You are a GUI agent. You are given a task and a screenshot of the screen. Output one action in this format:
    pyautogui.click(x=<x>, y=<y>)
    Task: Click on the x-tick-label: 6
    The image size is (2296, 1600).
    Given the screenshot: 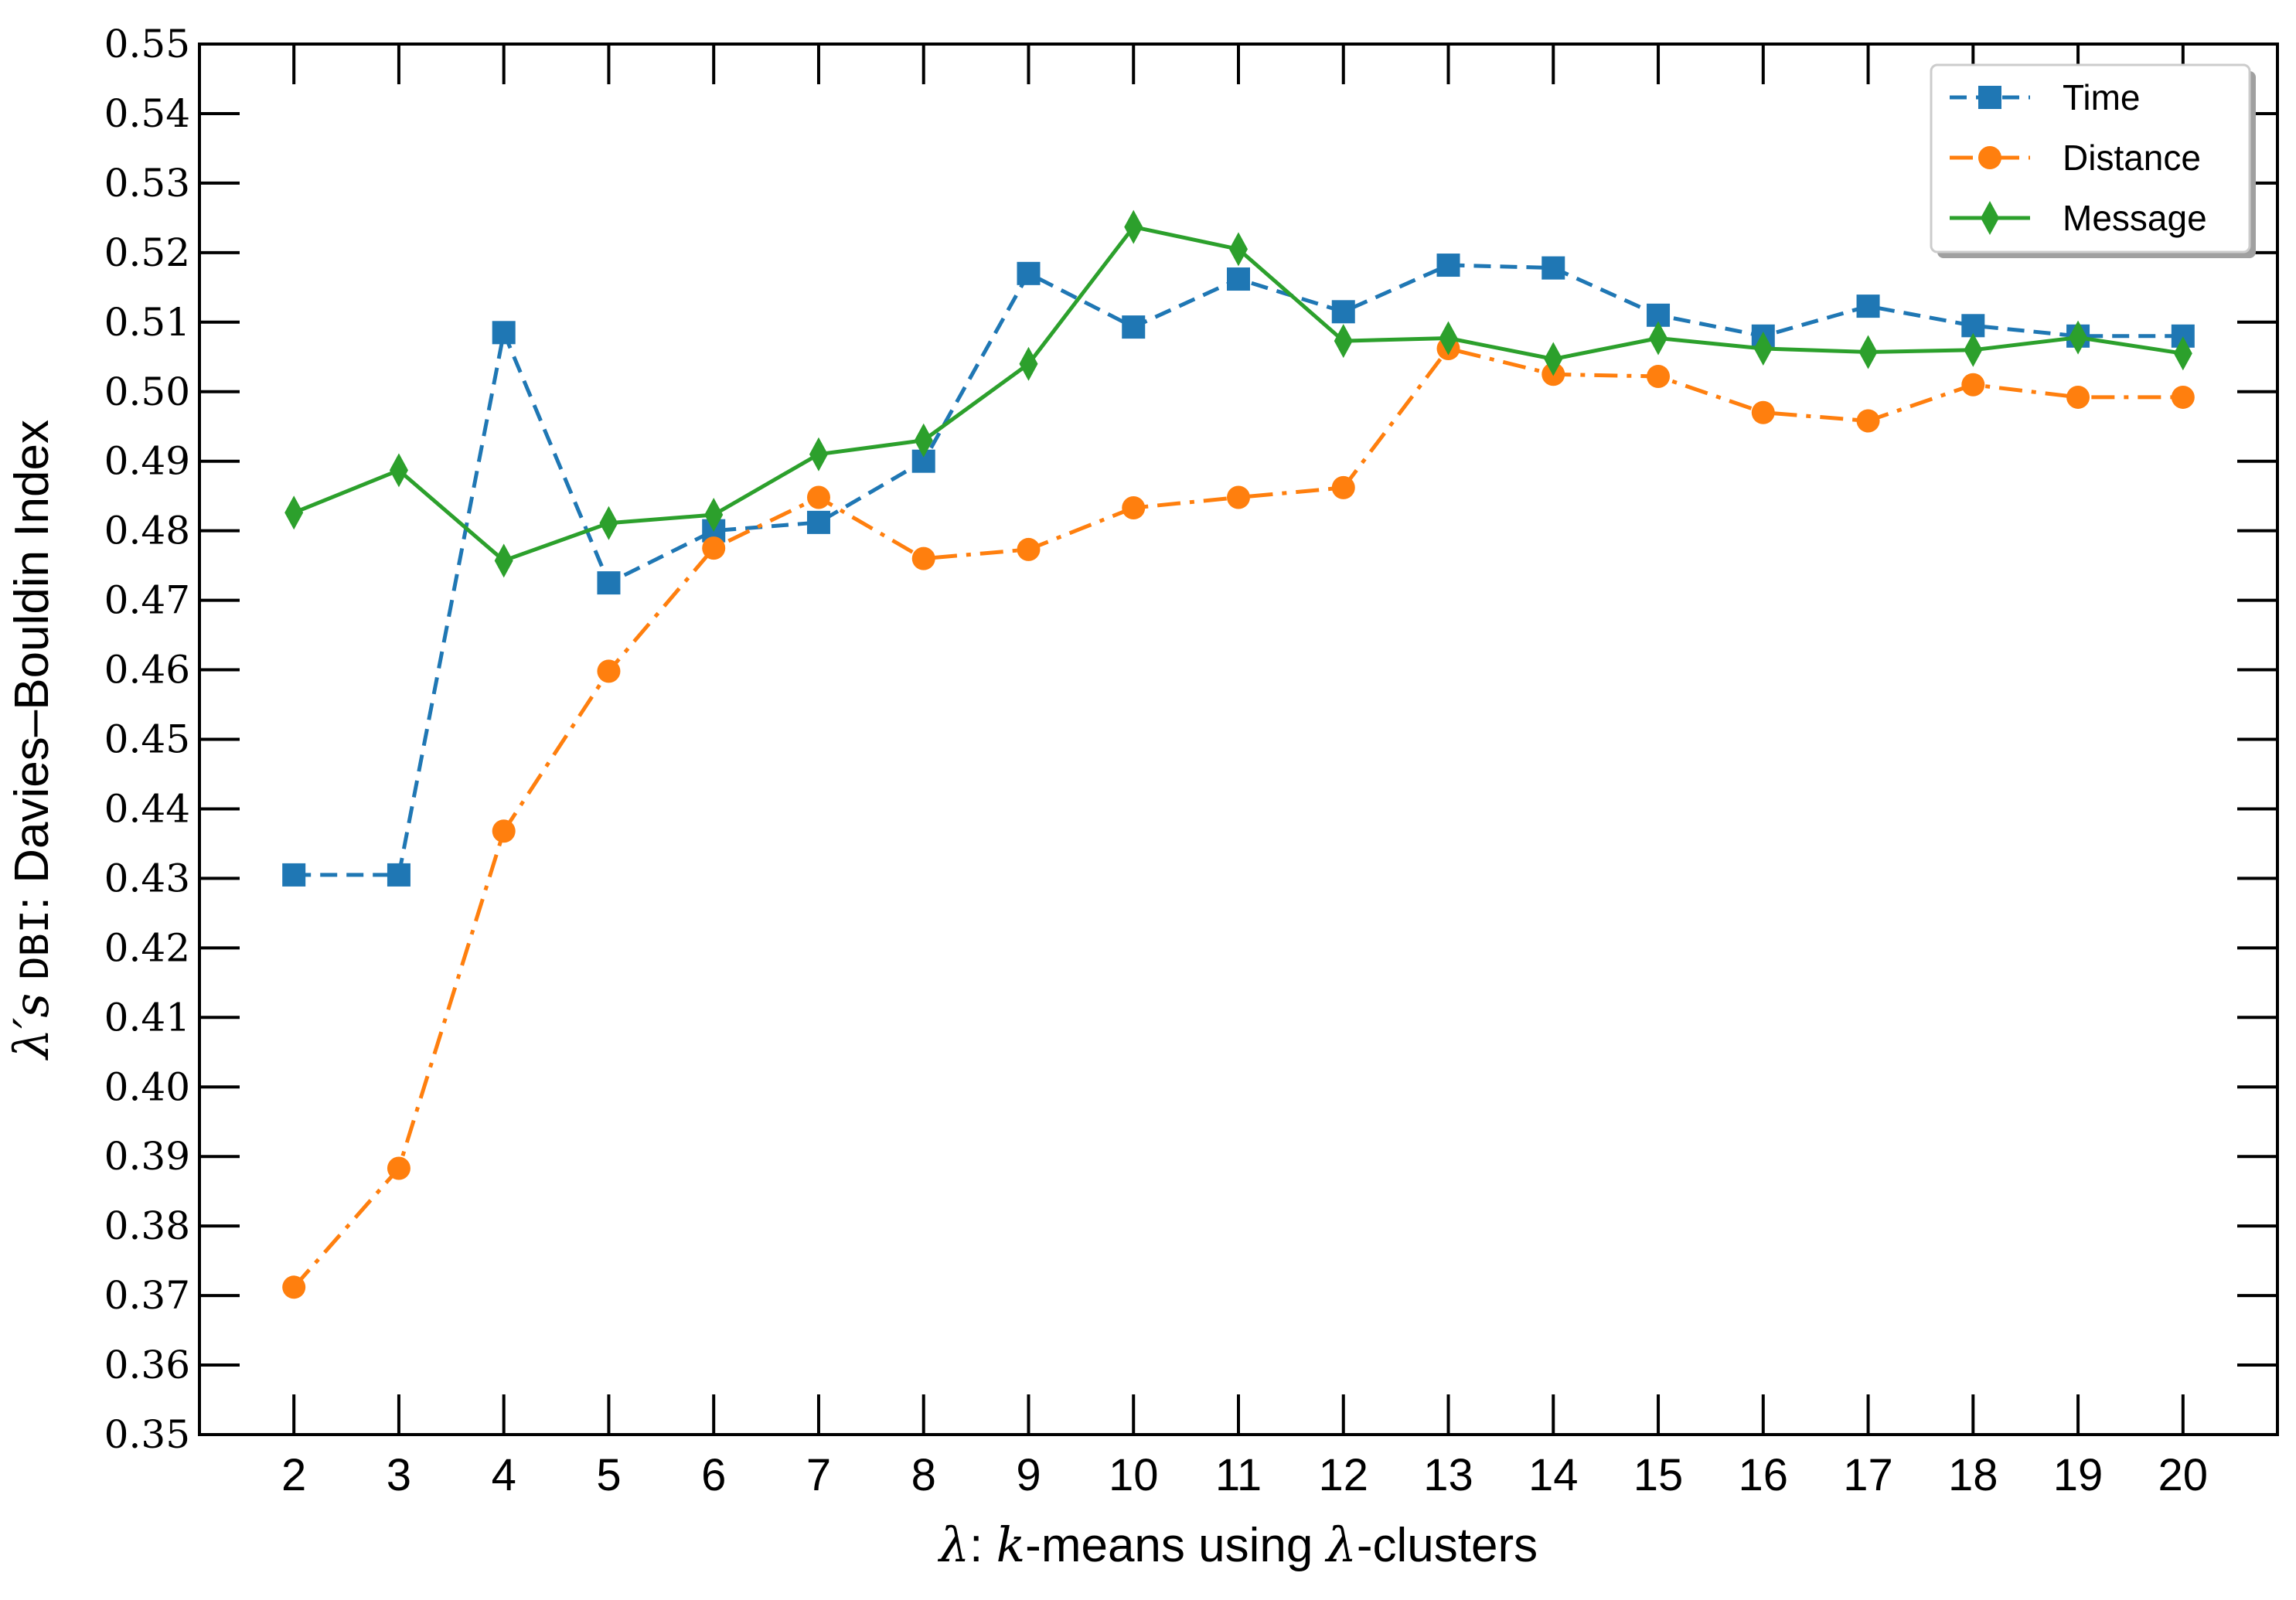 What is the action you would take?
    pyautogui.click(x=713, y=1475)
    